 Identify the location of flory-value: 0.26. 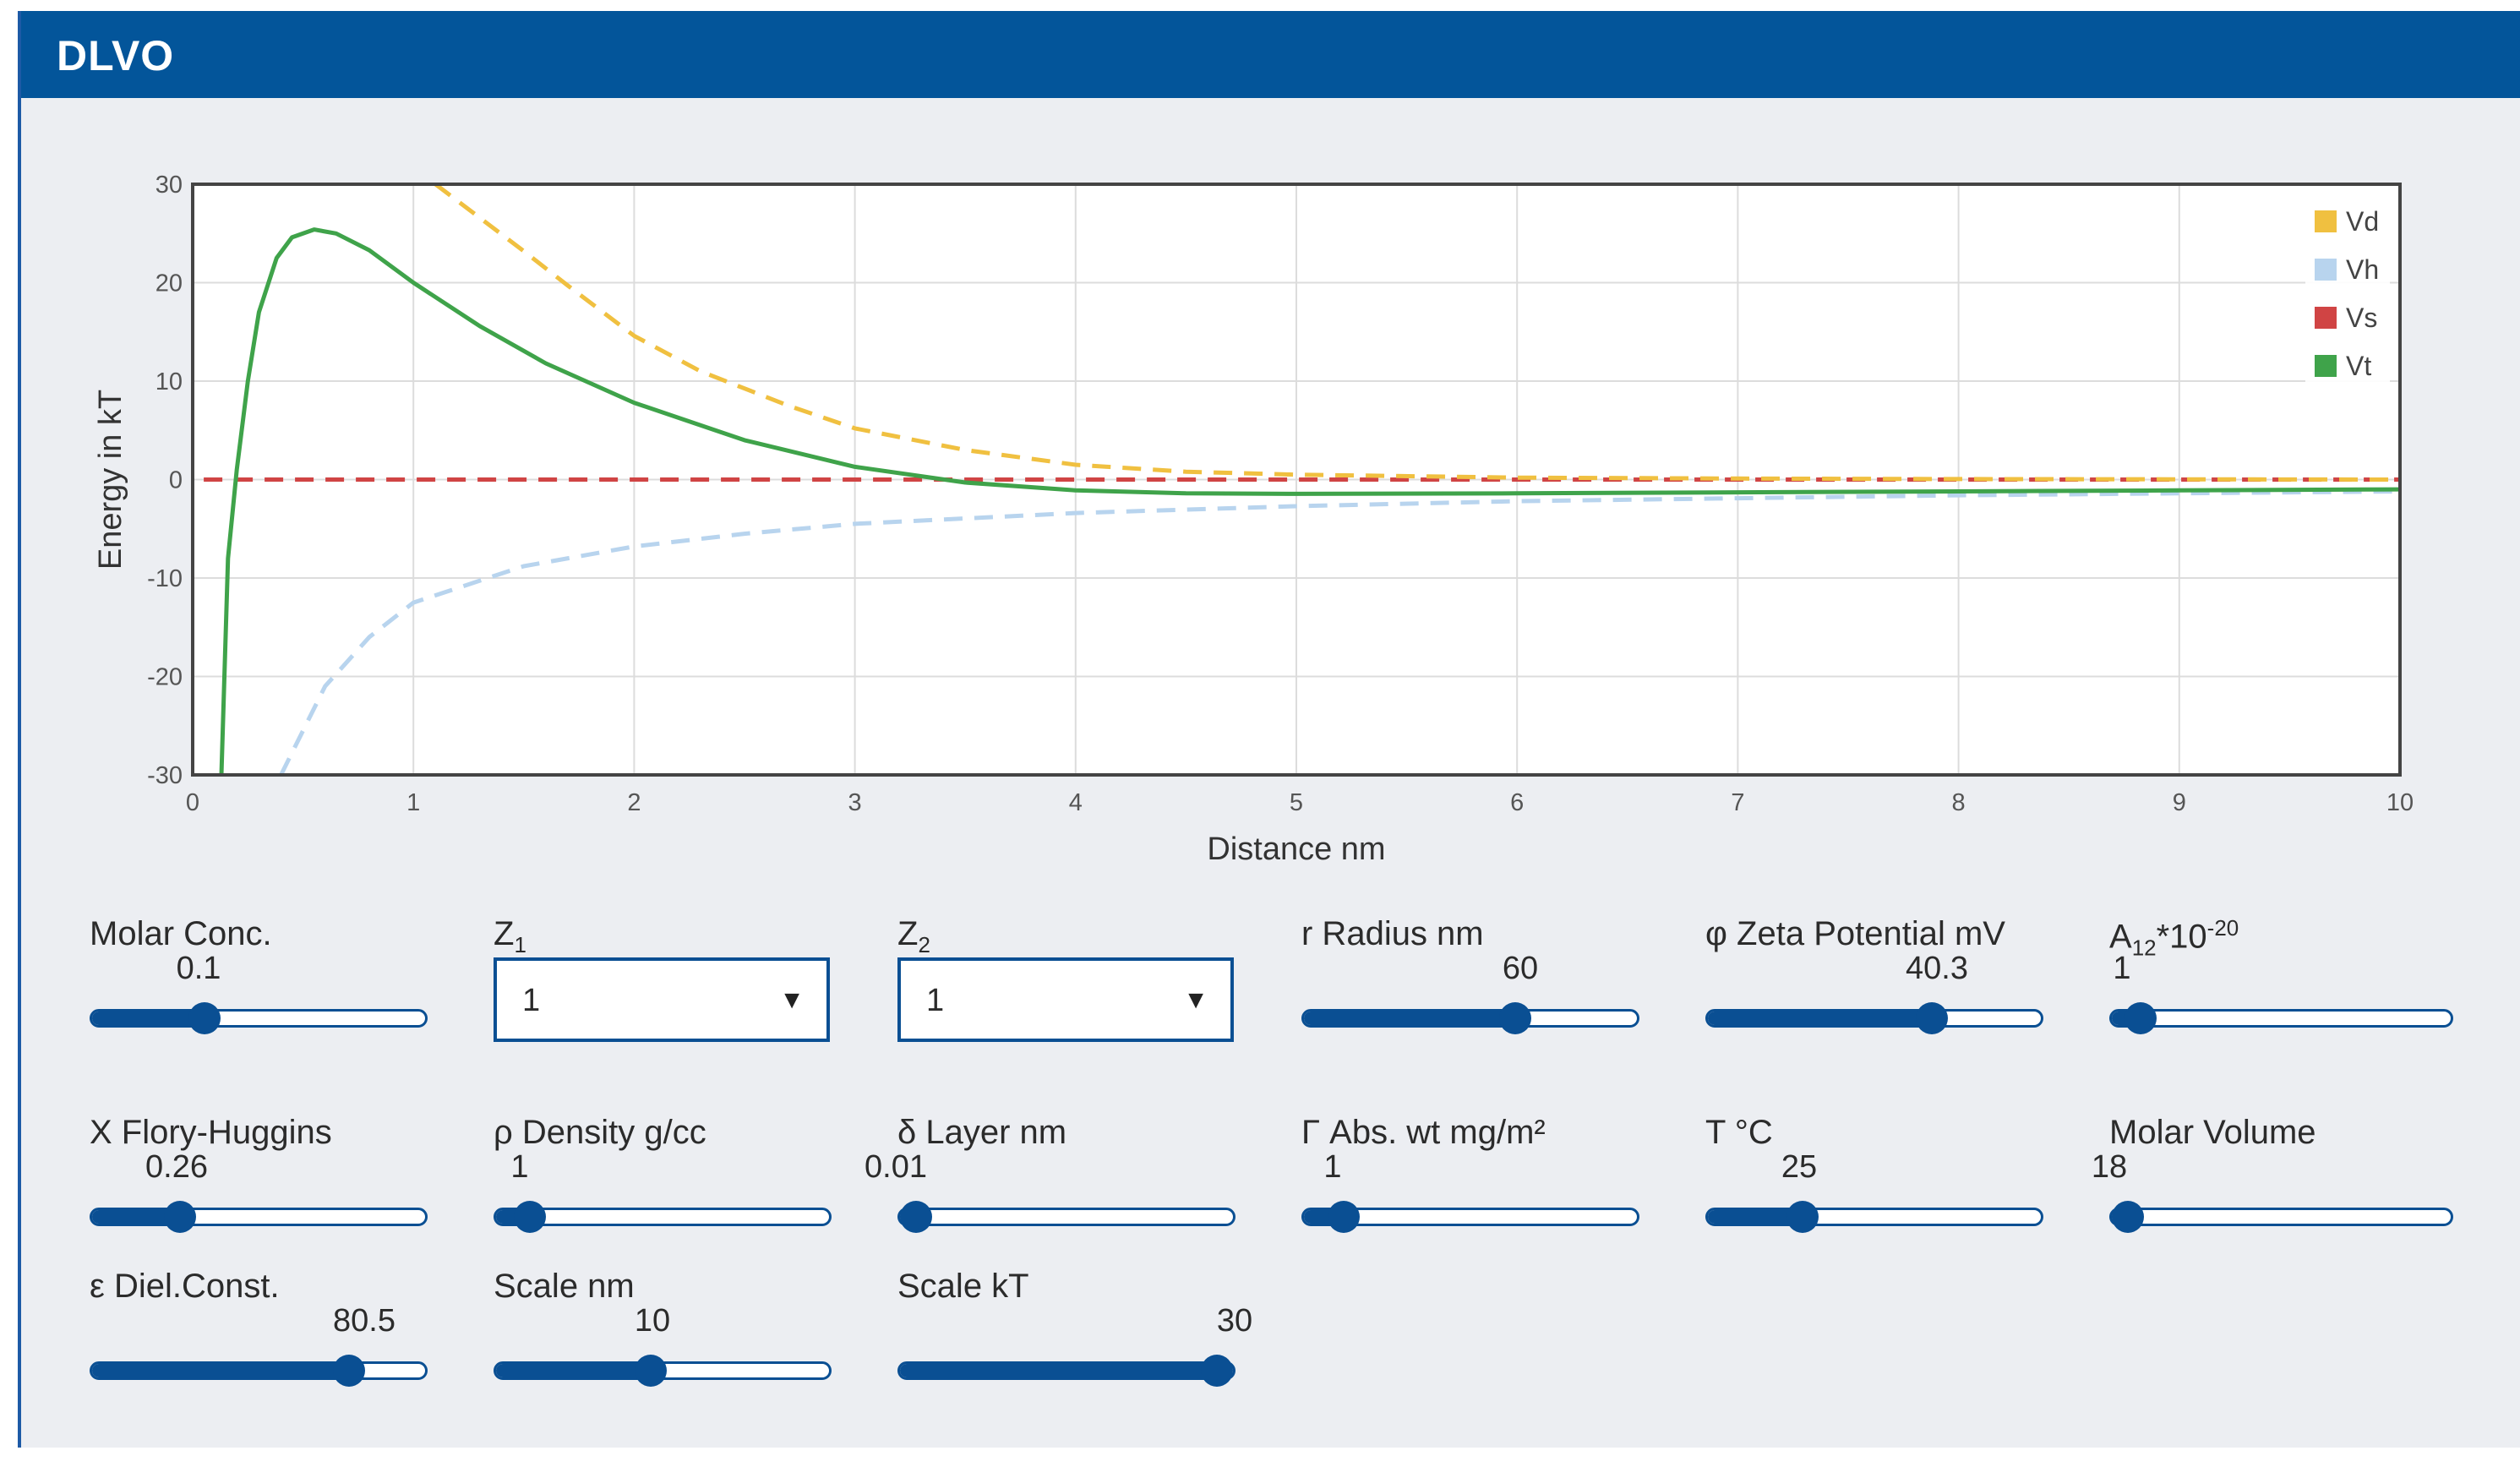
(176, 1167).